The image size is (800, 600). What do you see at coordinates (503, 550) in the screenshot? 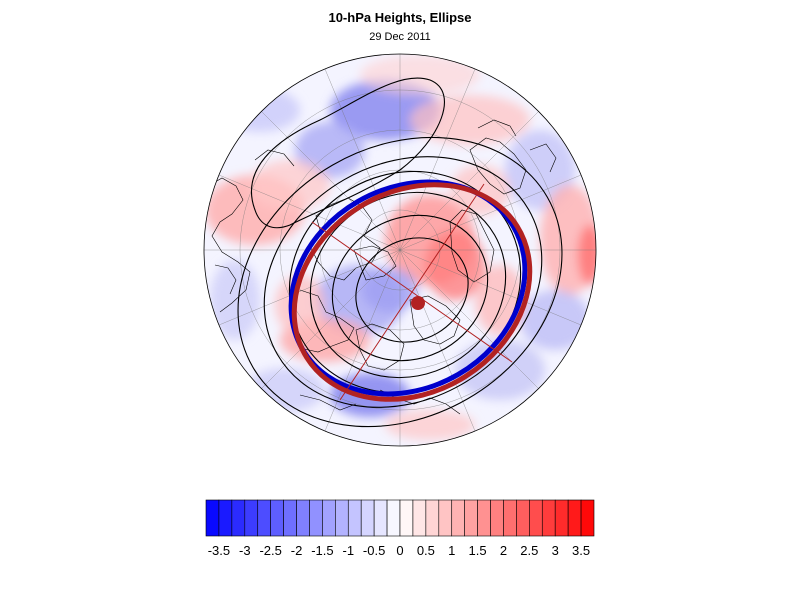
I see `colorbar-tick-label: 2` at bounding box center [503, 550].